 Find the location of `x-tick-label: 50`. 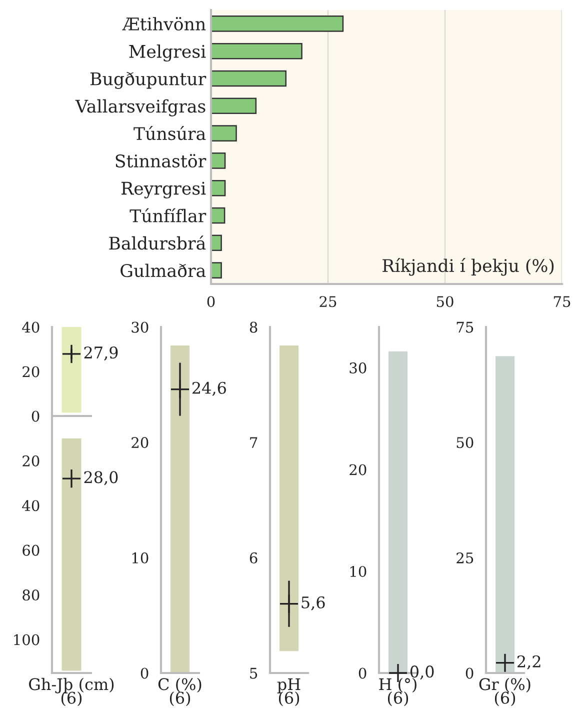

x-tick-label: 50 is located at coordinates (445, 302).